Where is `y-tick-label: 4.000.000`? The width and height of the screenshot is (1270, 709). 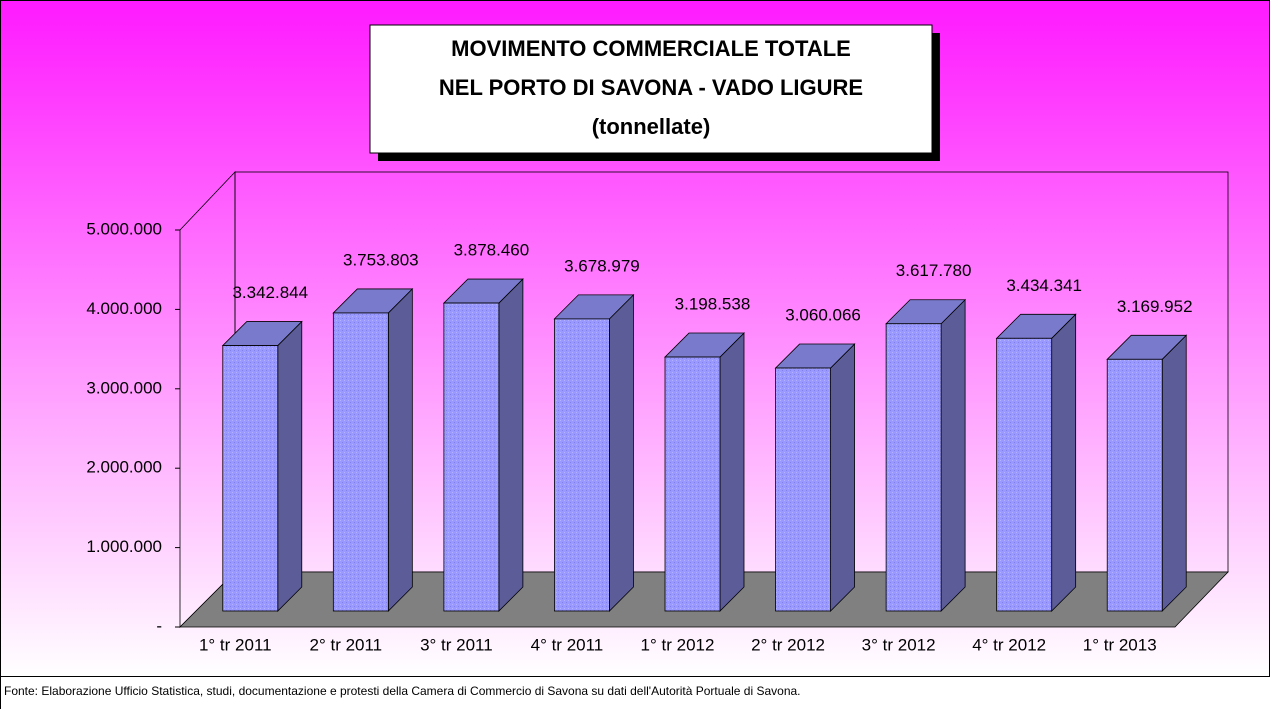
y-tick-label: 4.000.000 is located at coordinates (124, 308).